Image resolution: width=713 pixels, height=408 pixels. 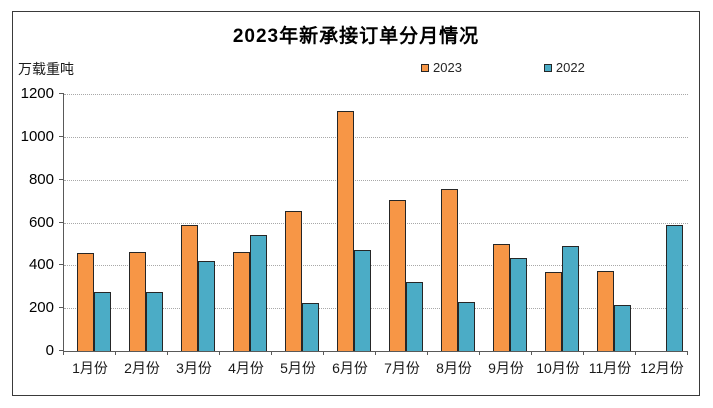 I want to click on category-slot-2: 2月份, so click(x=142, y=235).